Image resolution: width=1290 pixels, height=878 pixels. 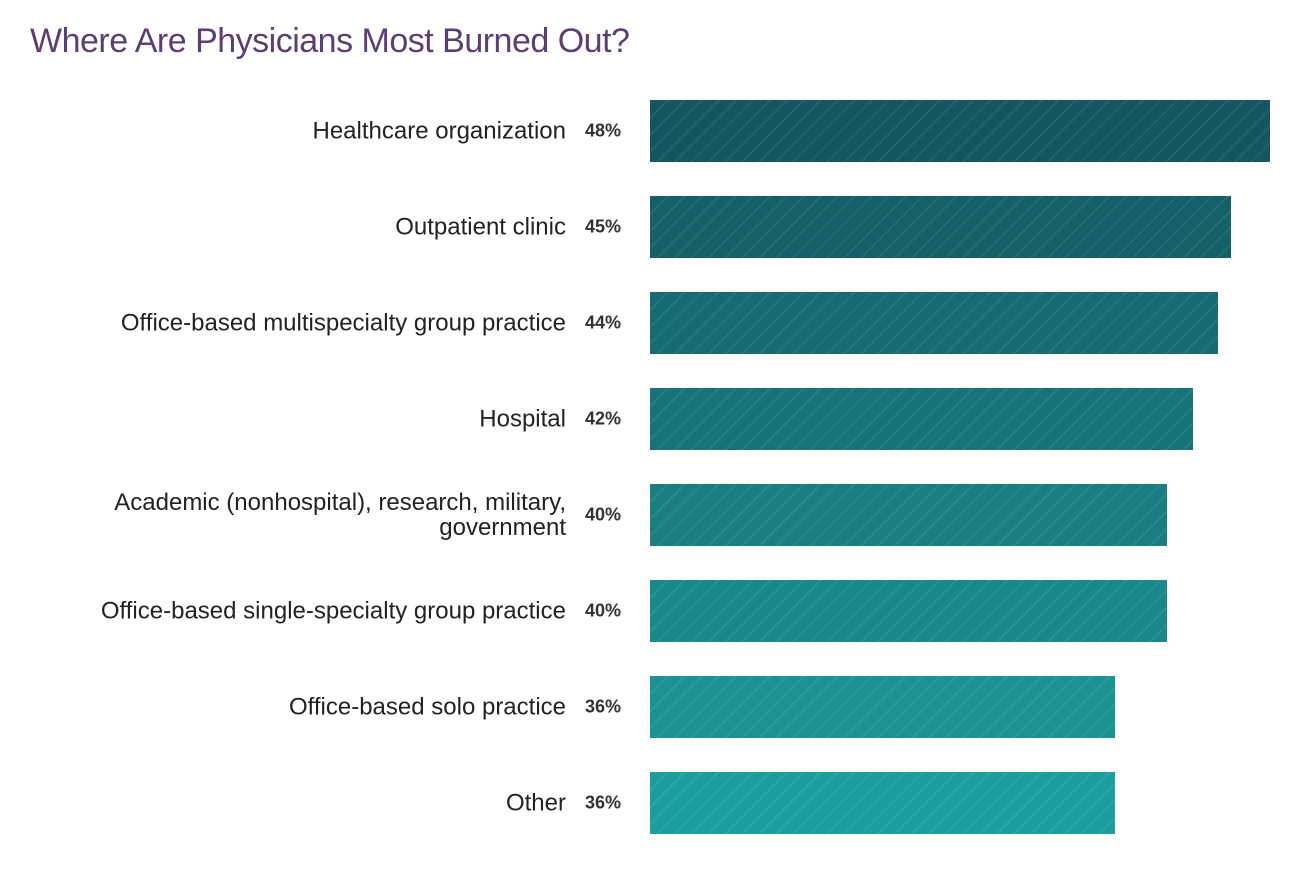 What do you see at coordinates (330, 41) in the screenshot?
I see `chart-title: Where Are Physicians Most Burned Out?` at bounding box center [330, 41].